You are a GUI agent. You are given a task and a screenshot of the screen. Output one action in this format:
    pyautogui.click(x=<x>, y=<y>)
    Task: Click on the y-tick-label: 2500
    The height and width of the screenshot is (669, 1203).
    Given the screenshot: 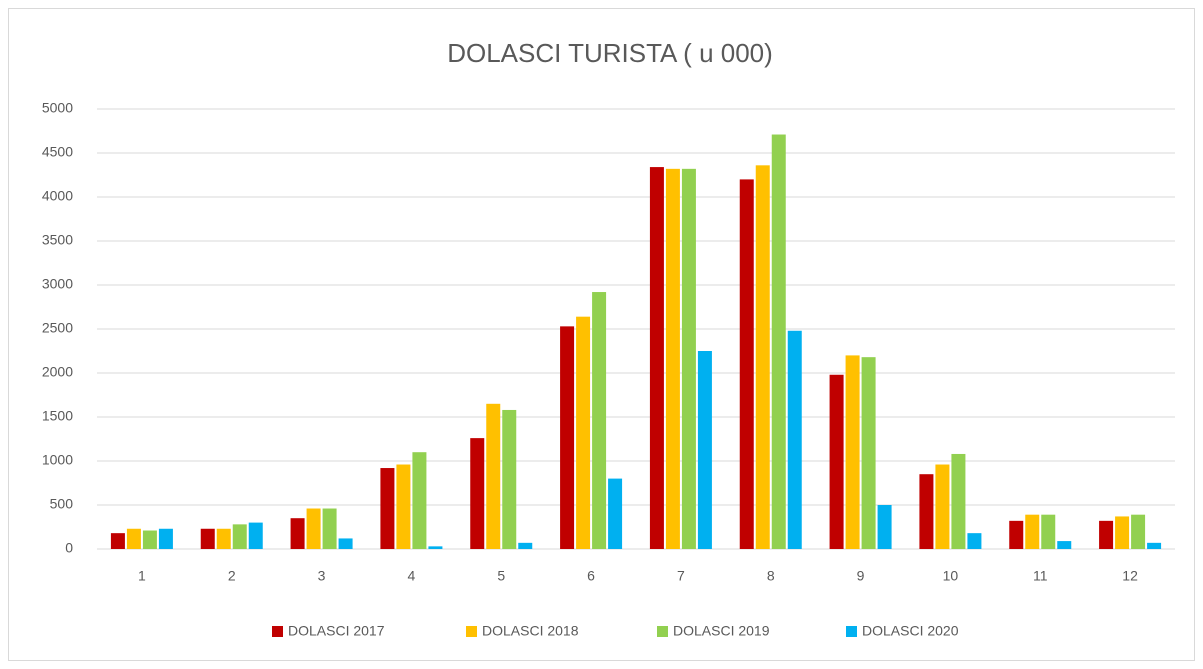 What is the action you would take?
    pyautogui.click(x=57, y=328)
    